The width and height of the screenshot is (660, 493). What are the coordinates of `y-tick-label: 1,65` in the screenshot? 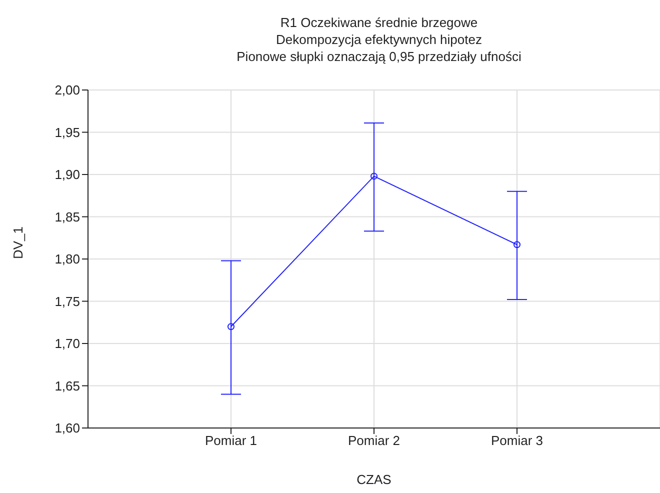 It's located at (67, 386).